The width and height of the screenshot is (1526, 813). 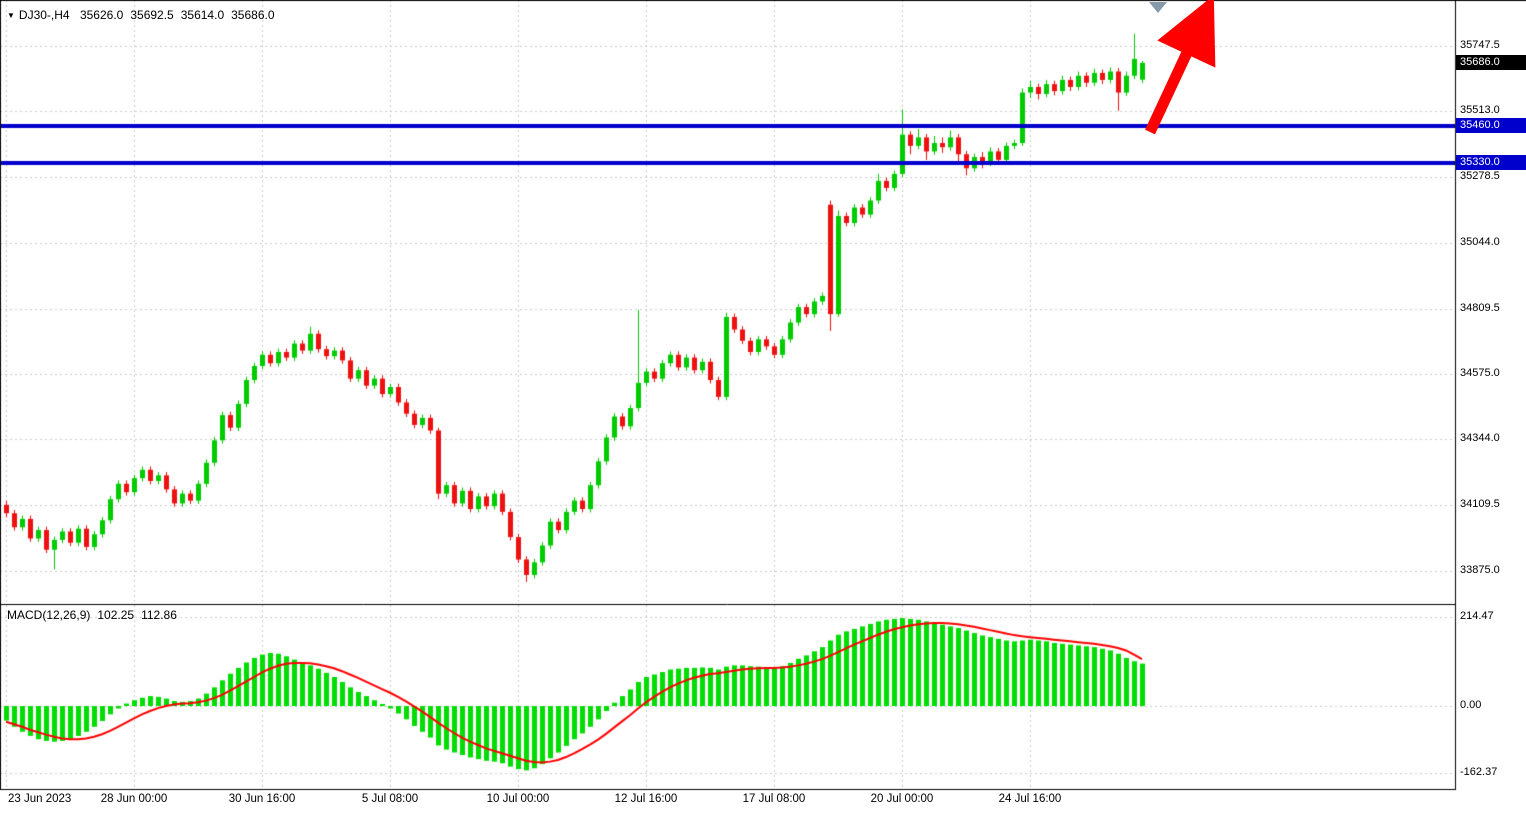 I want to click on macd-axis-label: 0.00, so click(x=1471, y=705).